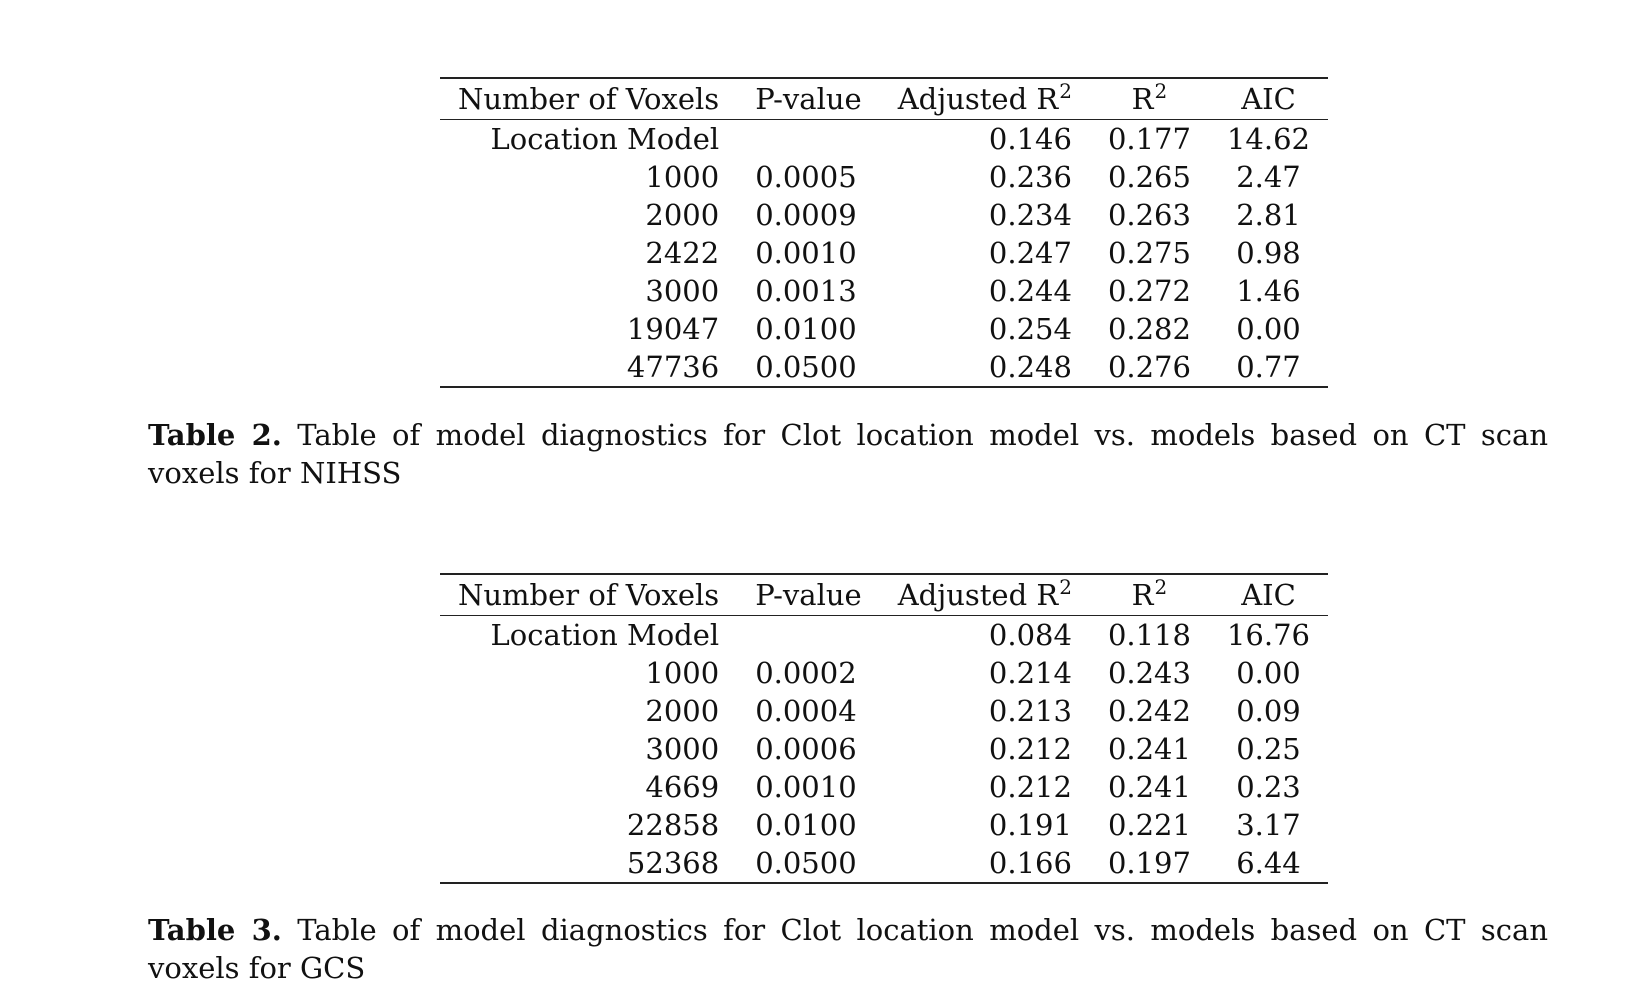 The image size is (1638, 992). Describe the element at coordinates (1268, 139) in the screenshot. I see `cell-aic: 14.62` at that location.